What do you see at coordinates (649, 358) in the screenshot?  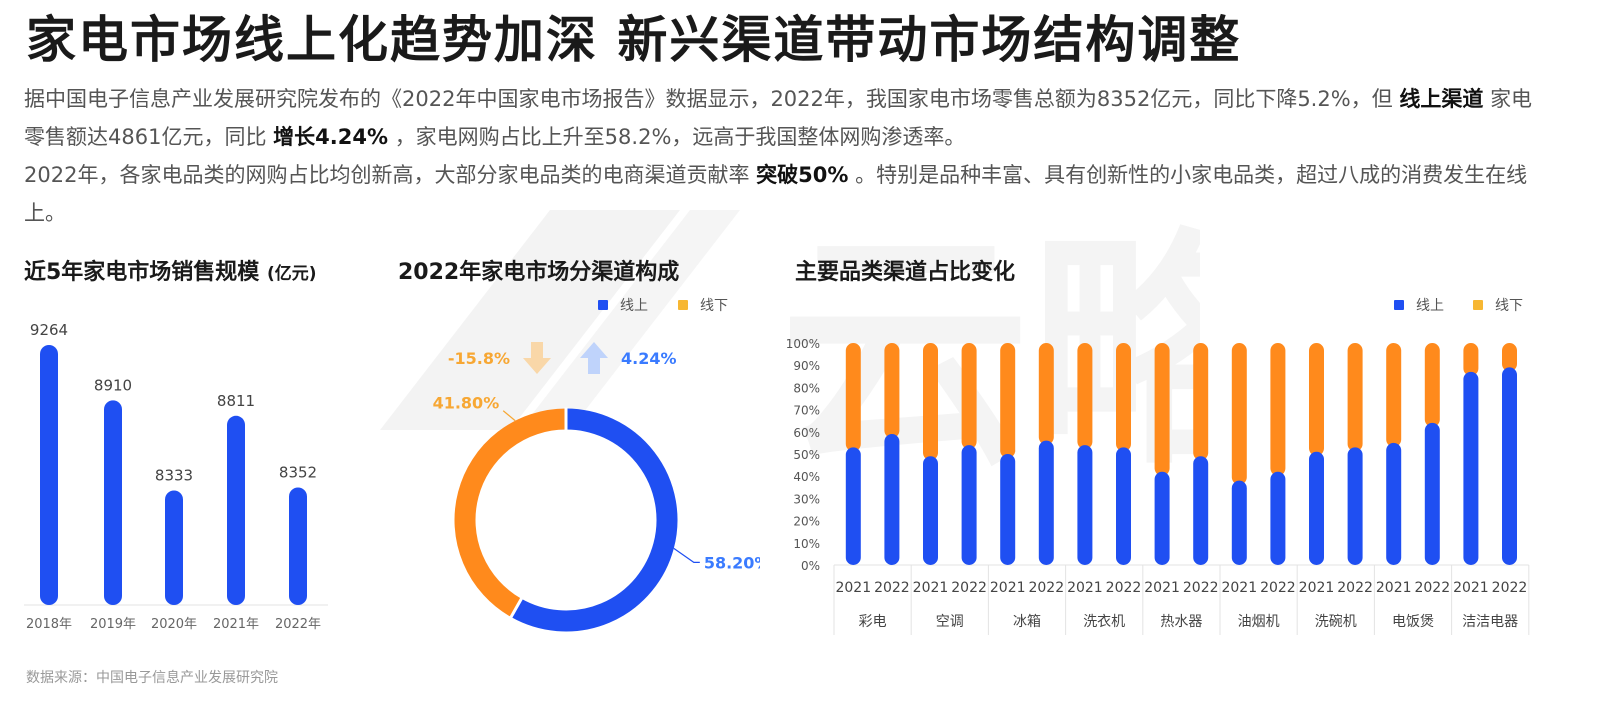 I see `online-change-label: 4.24%` at bounding box center [649, 358].